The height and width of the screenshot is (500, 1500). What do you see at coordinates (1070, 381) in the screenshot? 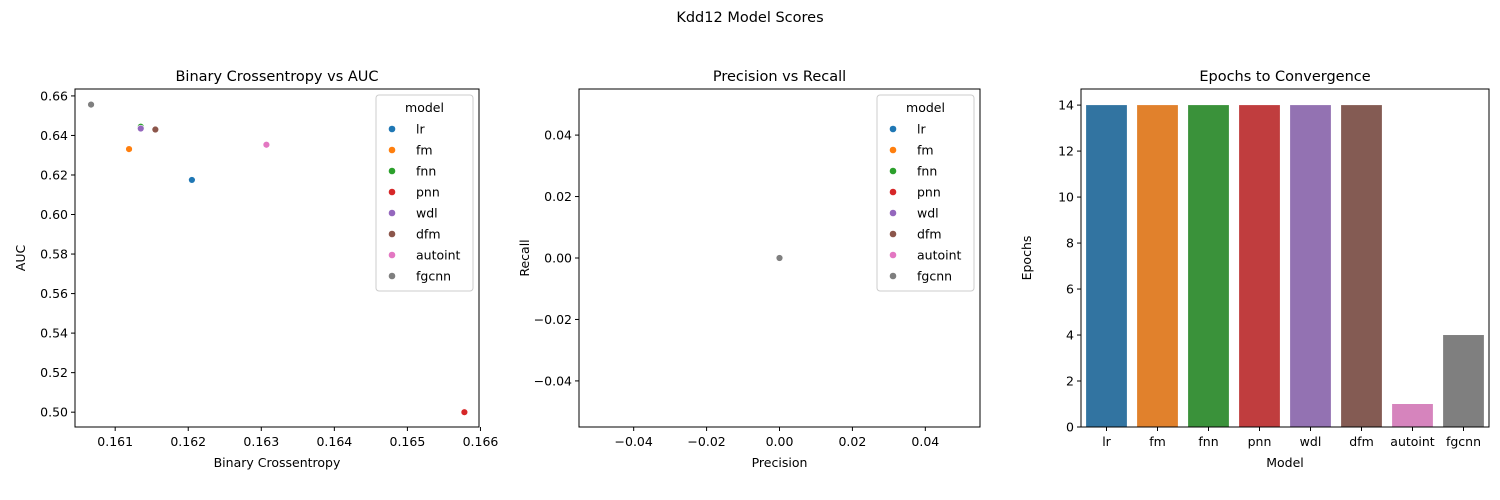
I see `y-tick-label: 2` at bounding box center [1070, 381].